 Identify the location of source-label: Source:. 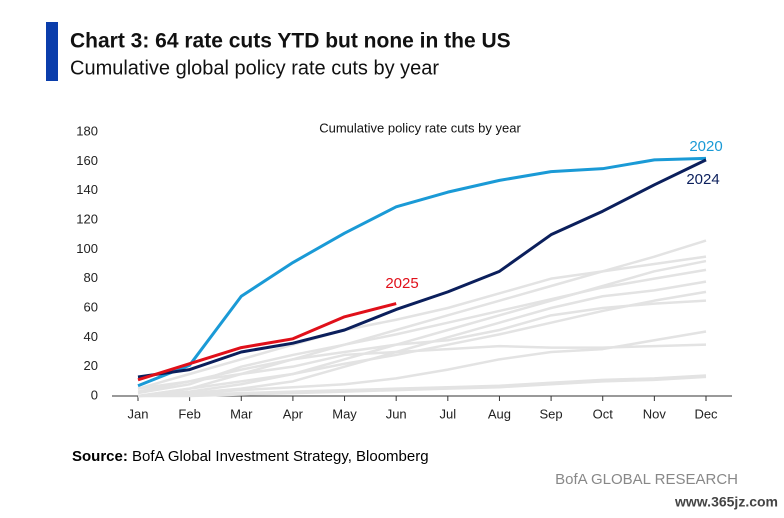
(100, 456).